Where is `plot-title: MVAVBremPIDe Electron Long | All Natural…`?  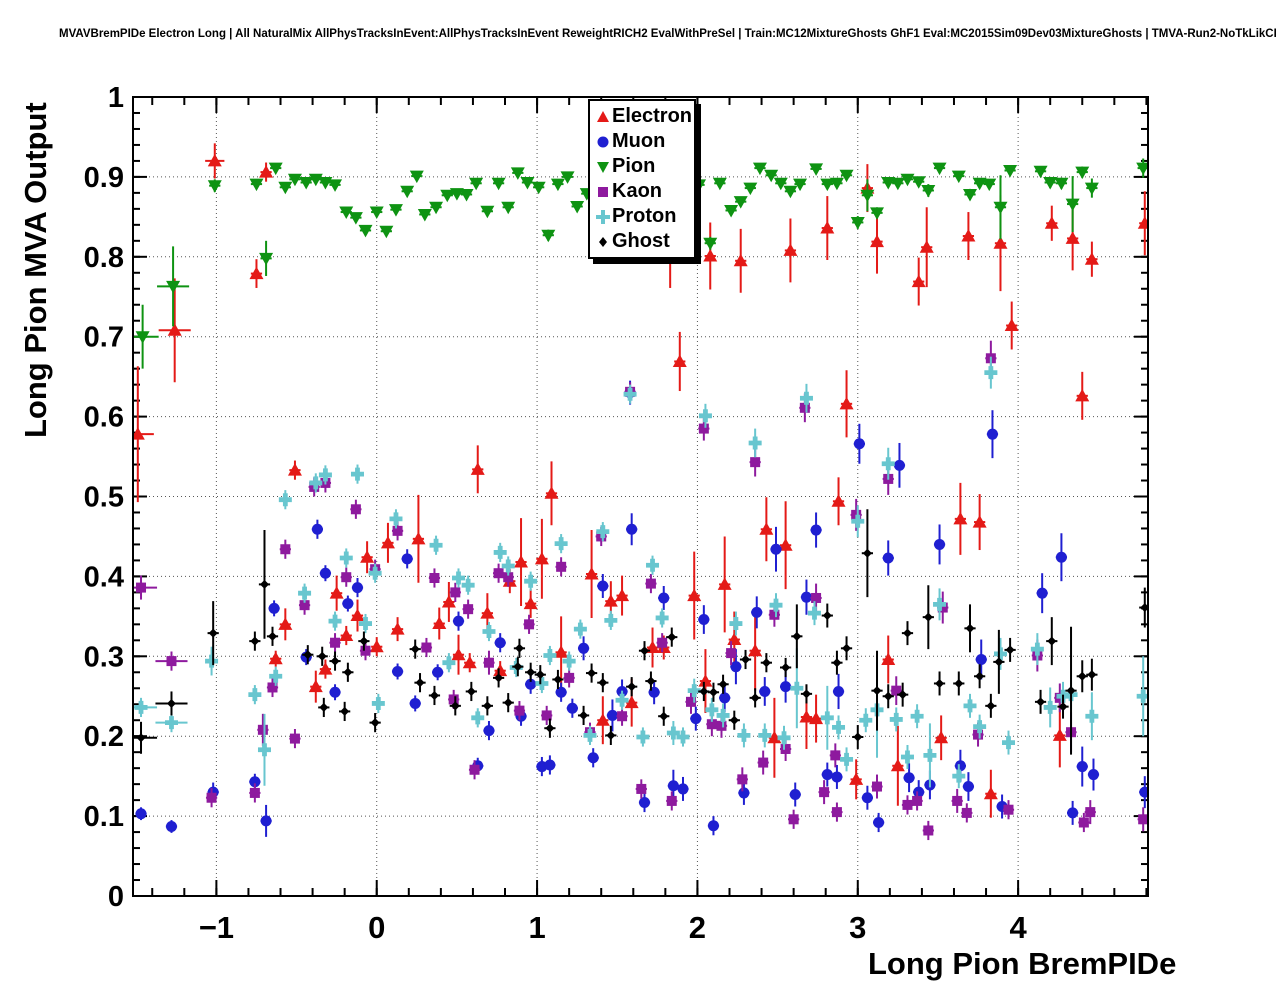
plot-title: MVAVBremPIDe Electron Long | All Natural… is located at coordinates (667, 34).